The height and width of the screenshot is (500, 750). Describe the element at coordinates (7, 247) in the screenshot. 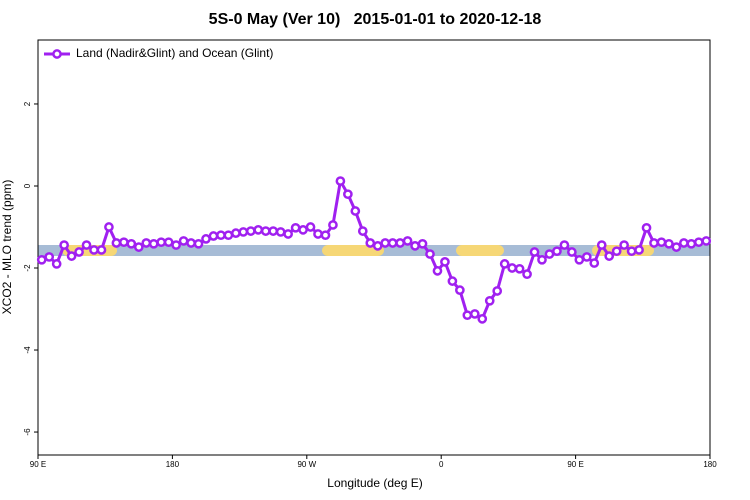

I see `y-axis-label: XCO2 - MLO trend (ppm)` at that location.